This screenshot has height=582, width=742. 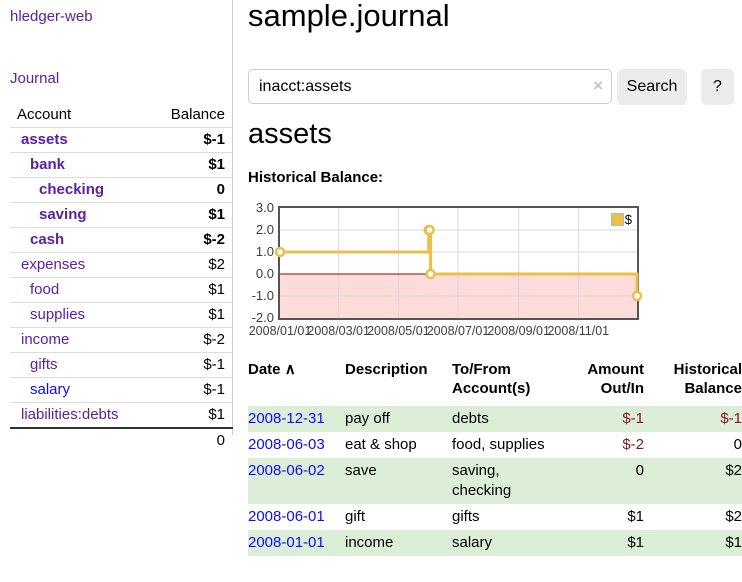 What do you see at coordinates (121, 140) in the screenshot?
I see `account-row-assets: assets $-1` at bounding box center [121, 140].